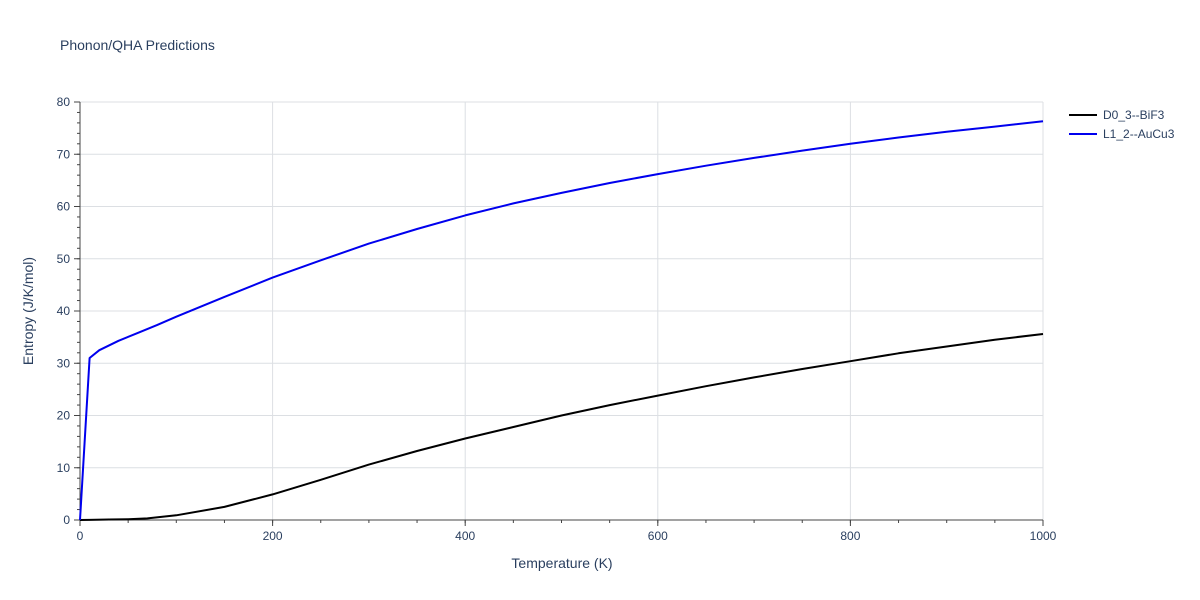 The width and height of the screenshot is (1200, 600). What do you see at coordinates (137, 45) in the screenshot?
I see `chart-title: Phonon/QHA Predictions` at bounding box center [137, 45].